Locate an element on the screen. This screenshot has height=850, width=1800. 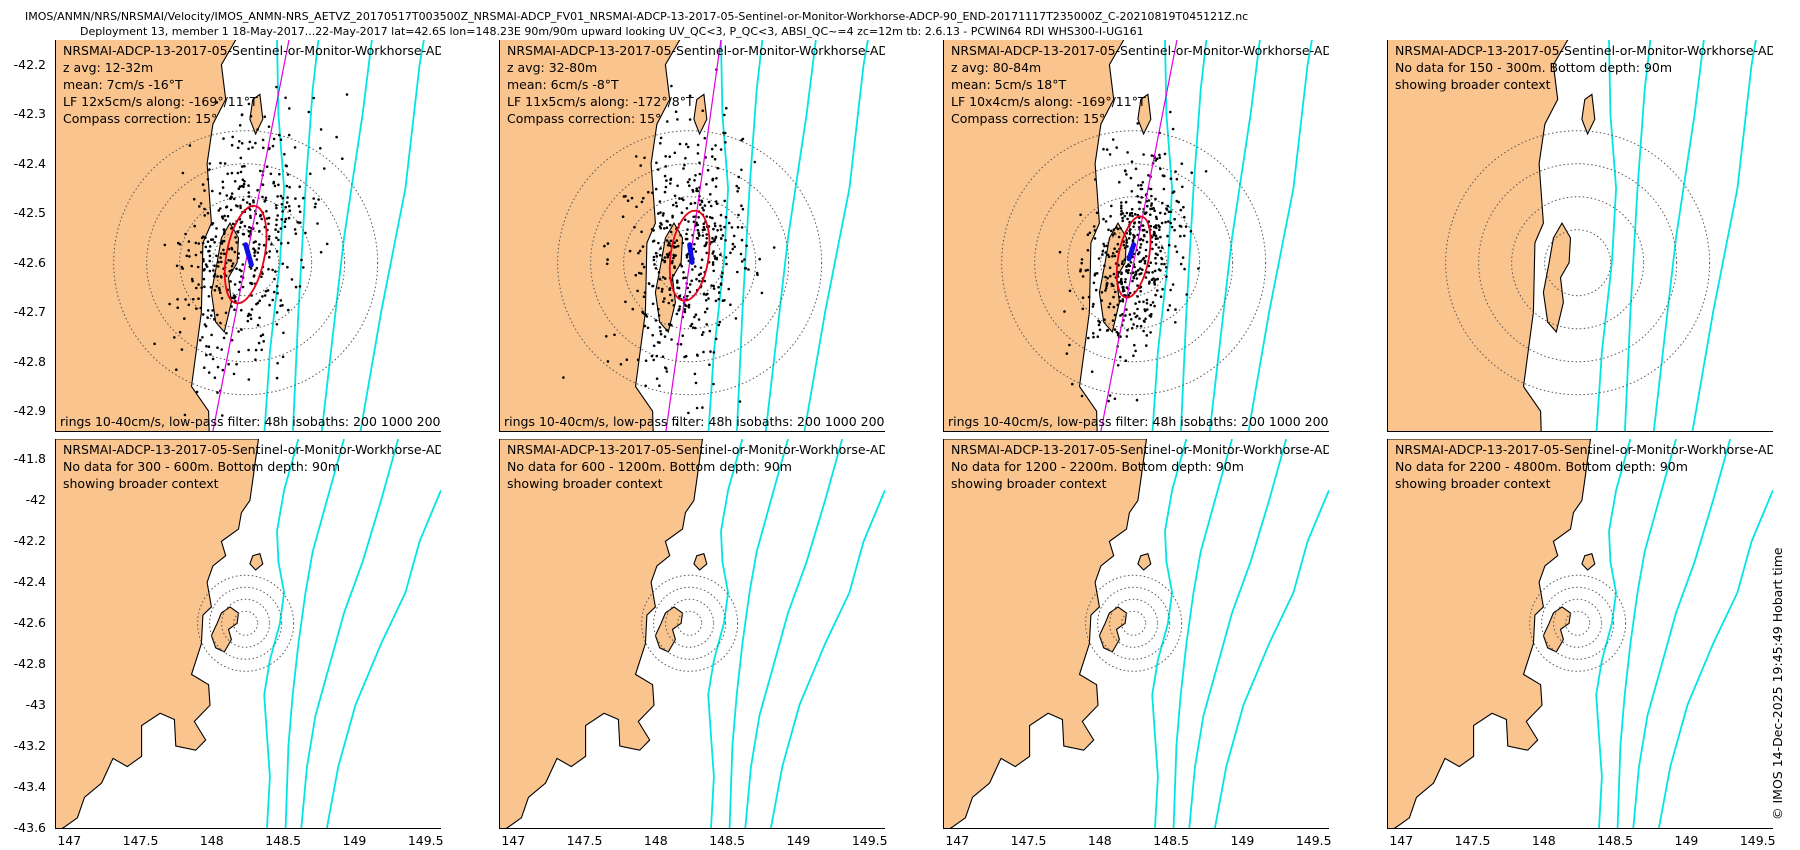
variance-ellipse is located at coordinates (1133, 257).